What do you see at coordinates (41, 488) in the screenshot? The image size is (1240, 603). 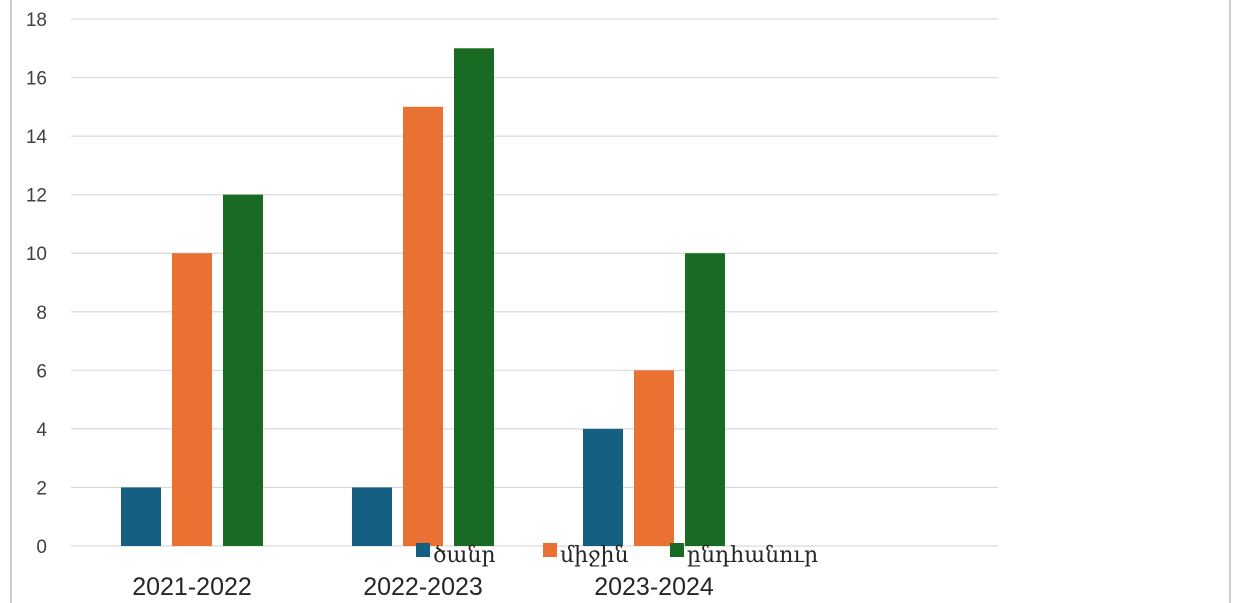 I see `y-tick-label: 2` at bounding box center [41, 488].